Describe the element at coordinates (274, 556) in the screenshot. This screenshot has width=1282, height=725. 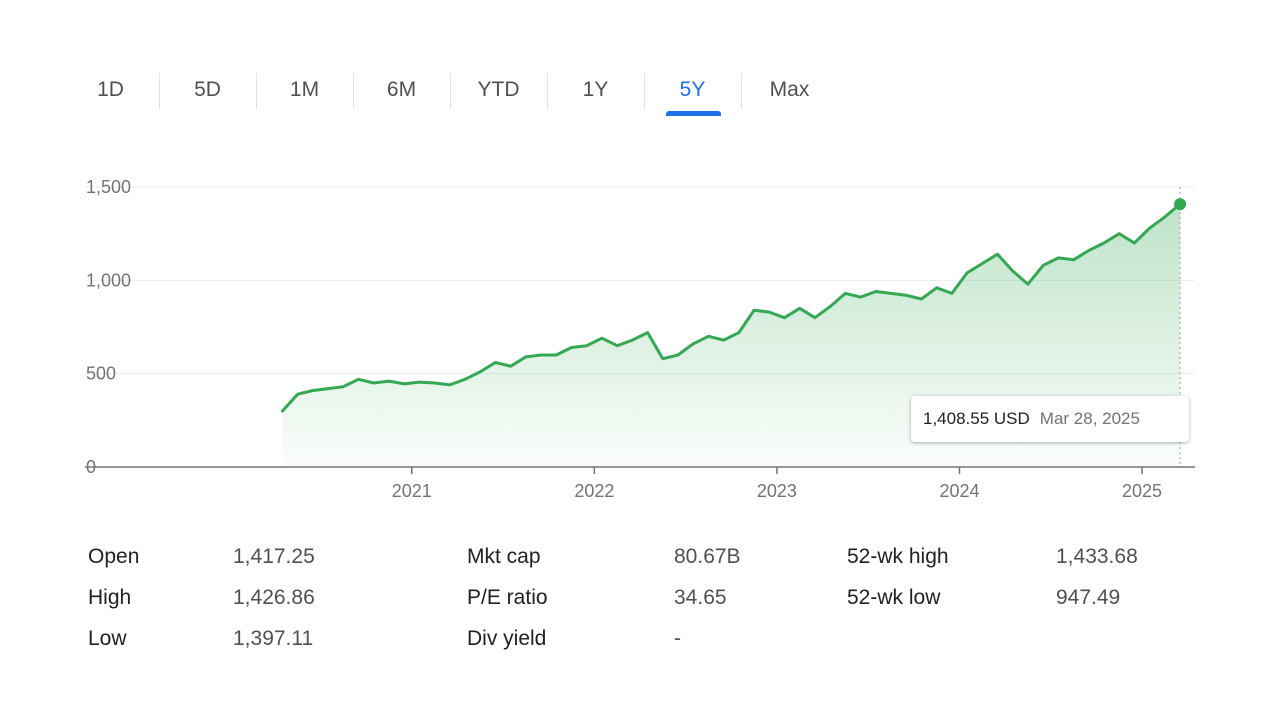
I see `stat-value: 1,417.25` at that location.